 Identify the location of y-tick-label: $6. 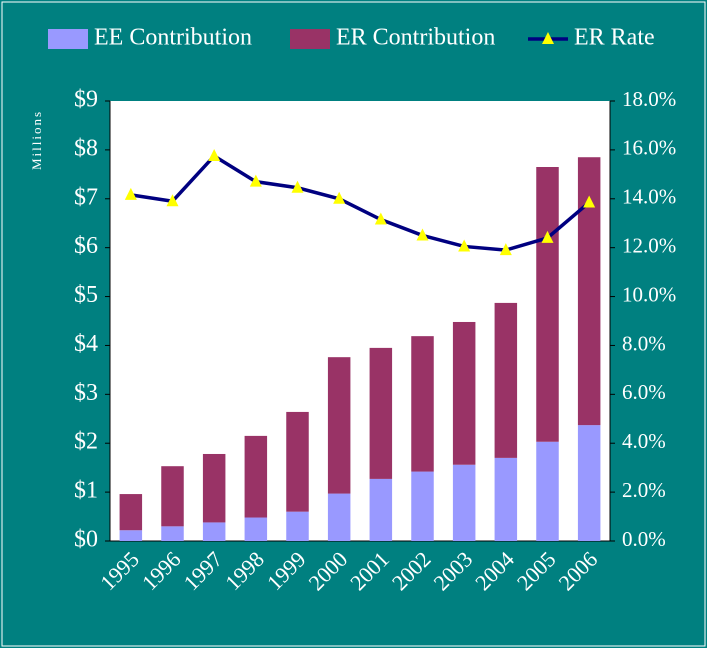
(86, 246).